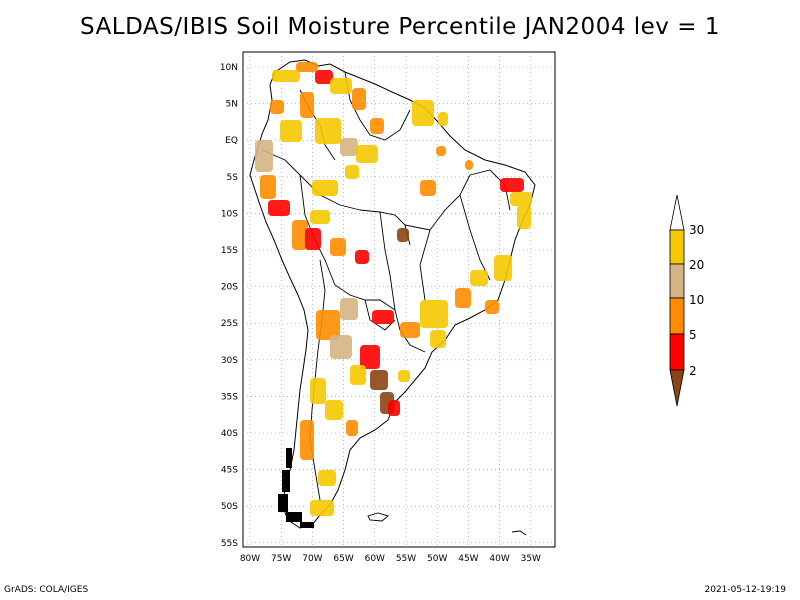 This screenshot has height=600, width=800. I want to click on lat-tick-label: 10N, so click(229, 68).